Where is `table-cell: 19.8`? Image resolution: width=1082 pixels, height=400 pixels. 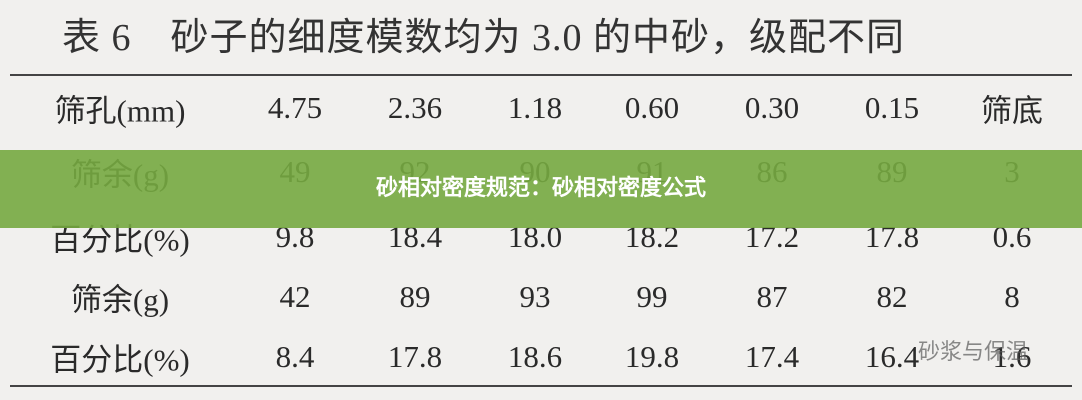
table-cell: 19.8 is located at coordinates (652, 356).